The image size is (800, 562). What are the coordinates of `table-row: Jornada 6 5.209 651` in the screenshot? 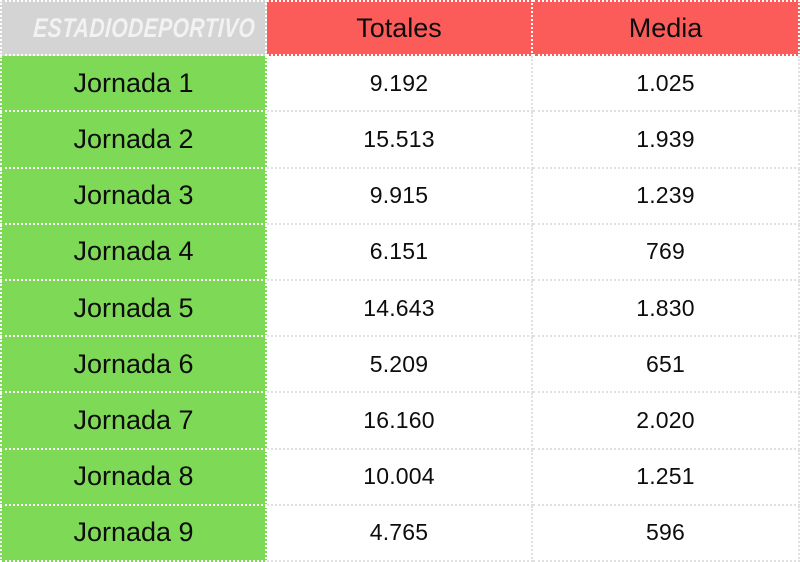 It's located at (400, 365).